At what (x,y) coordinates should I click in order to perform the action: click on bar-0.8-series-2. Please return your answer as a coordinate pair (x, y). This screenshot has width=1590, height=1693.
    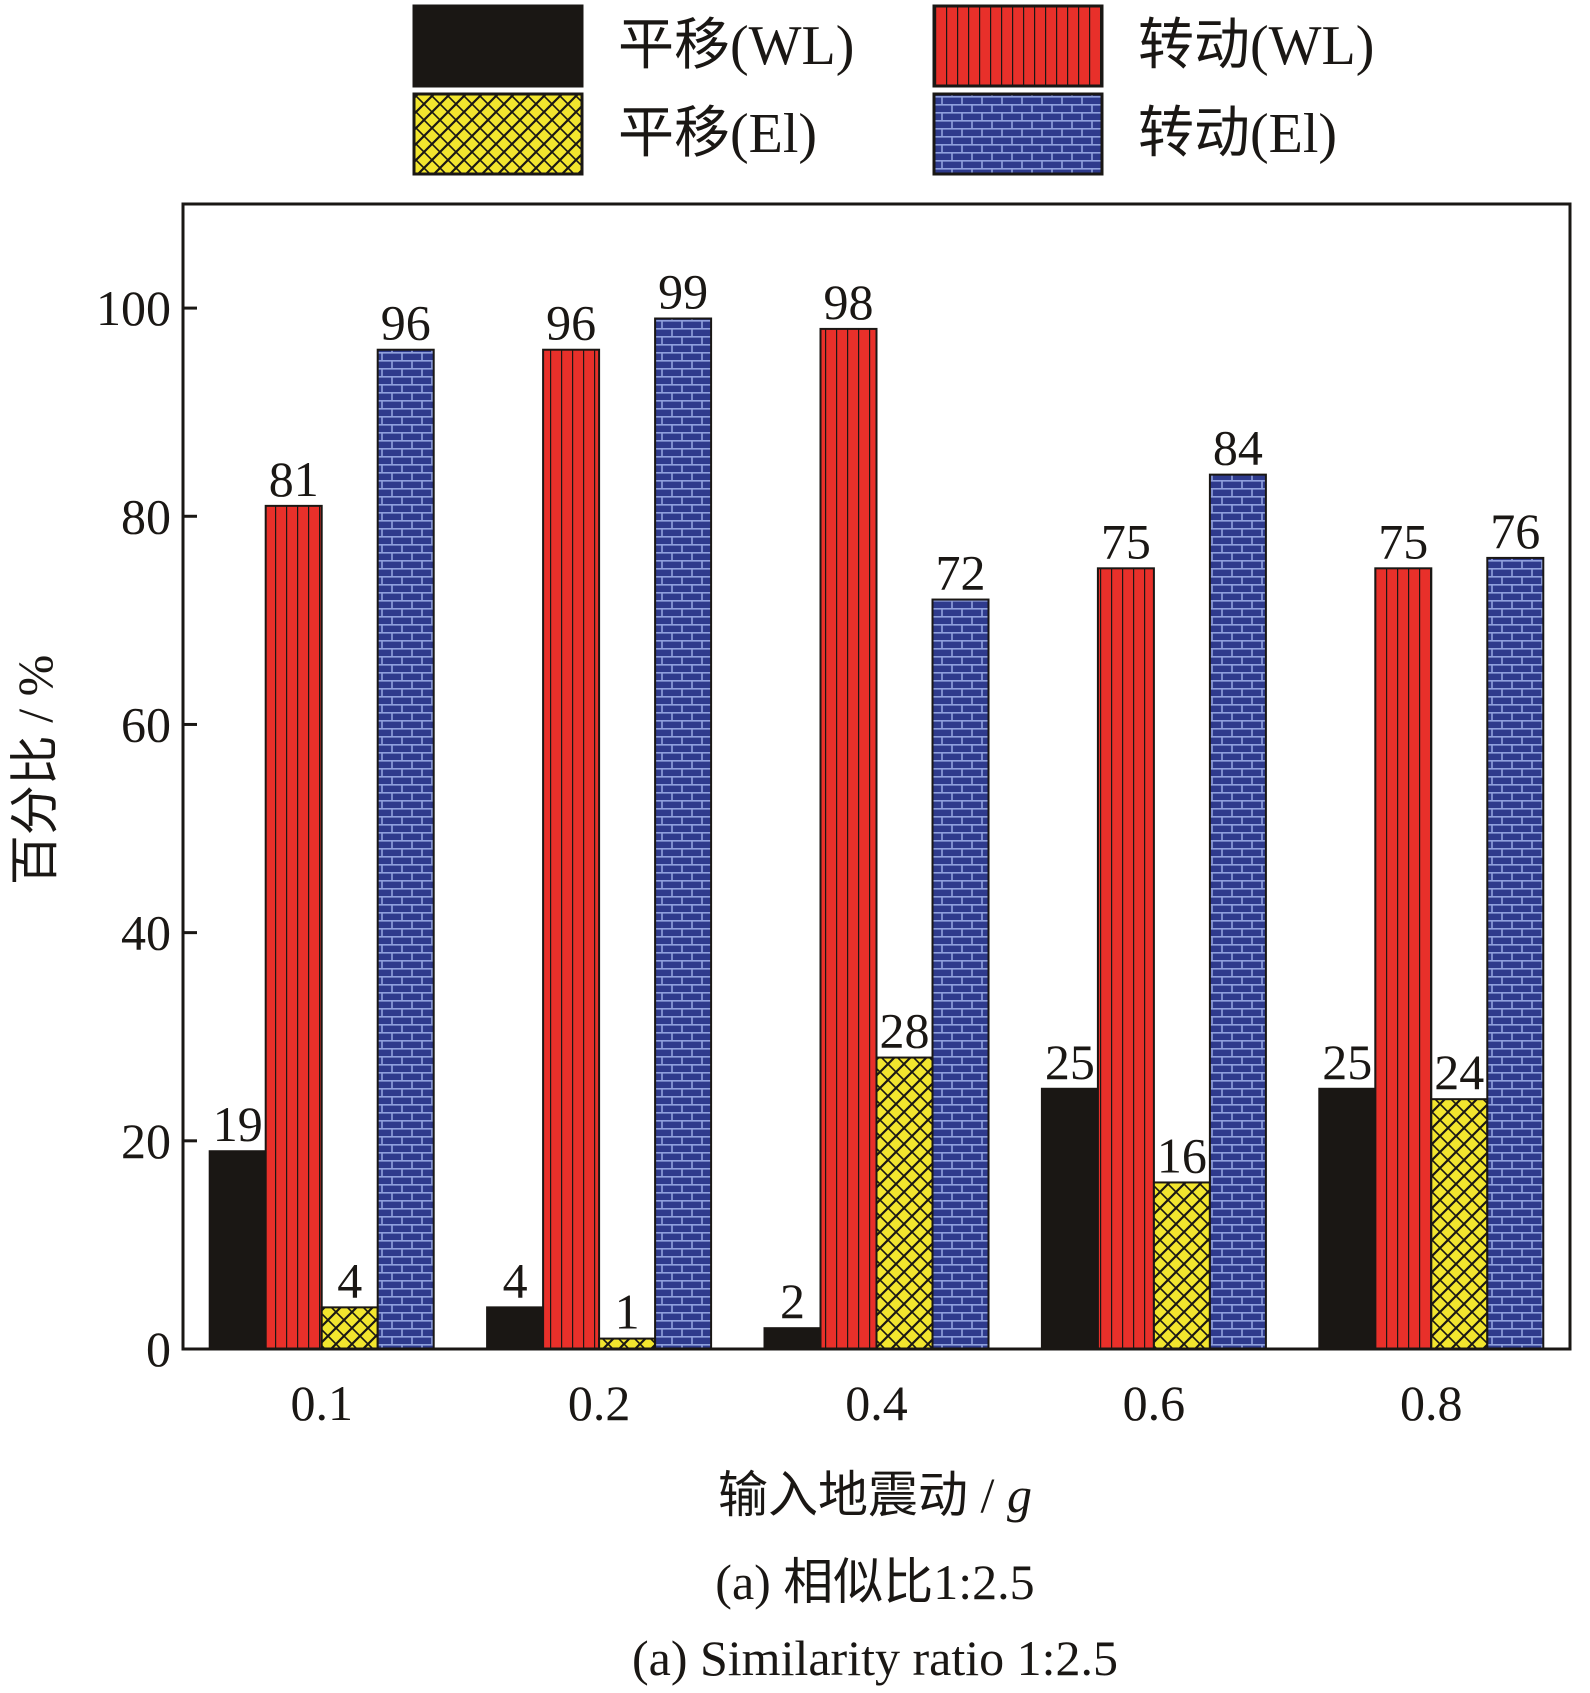
    Looking at the image, I should click on (1459, 1224).